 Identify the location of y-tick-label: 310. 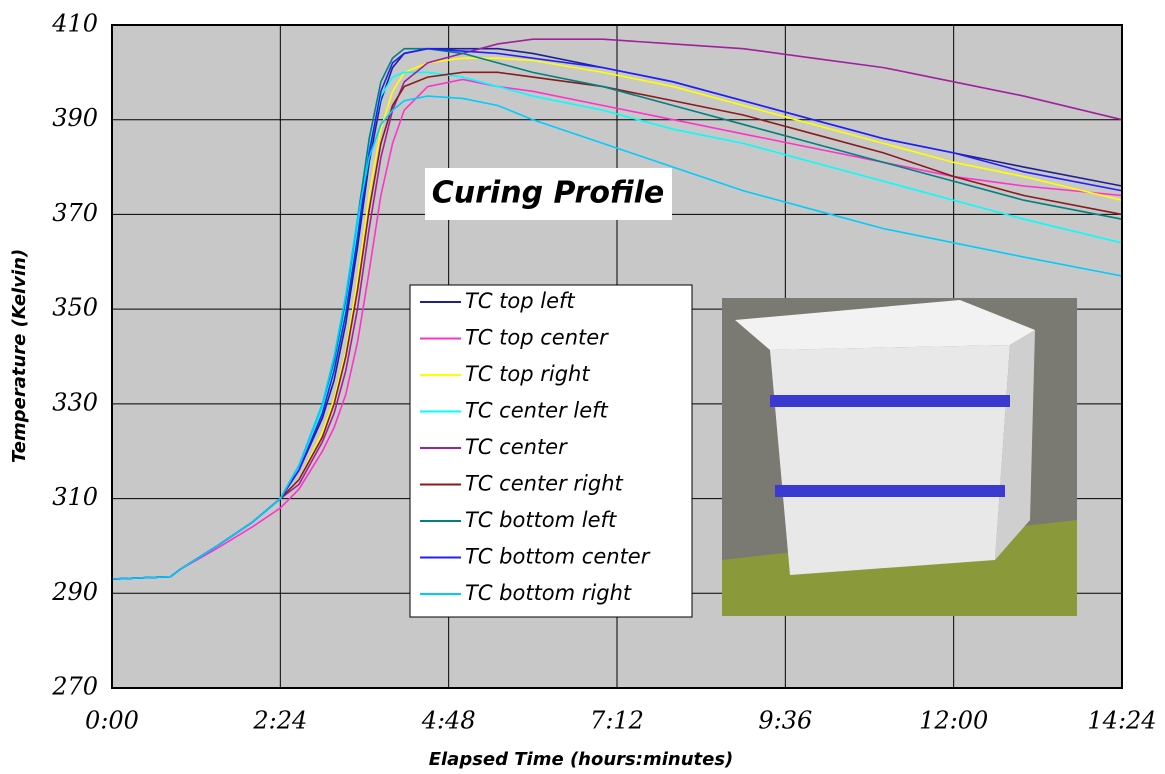
(75, 497).